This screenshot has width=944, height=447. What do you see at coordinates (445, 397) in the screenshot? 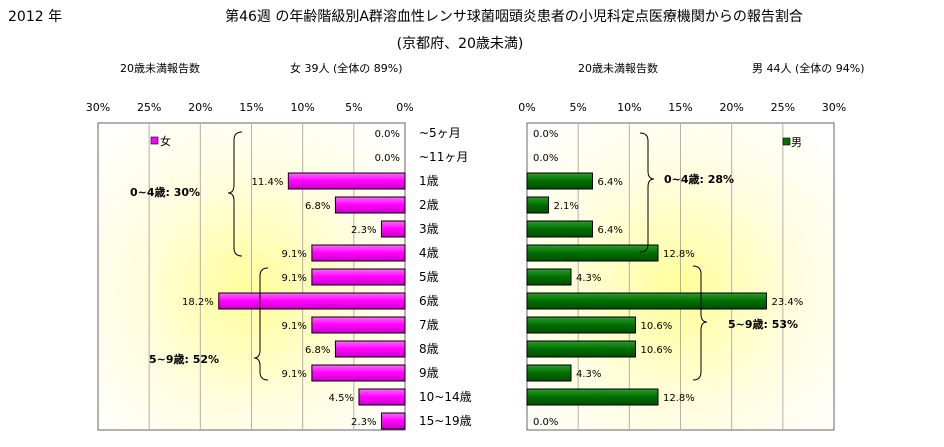
I see `category-label: 10~14歳` at bounding box center [445, 397].